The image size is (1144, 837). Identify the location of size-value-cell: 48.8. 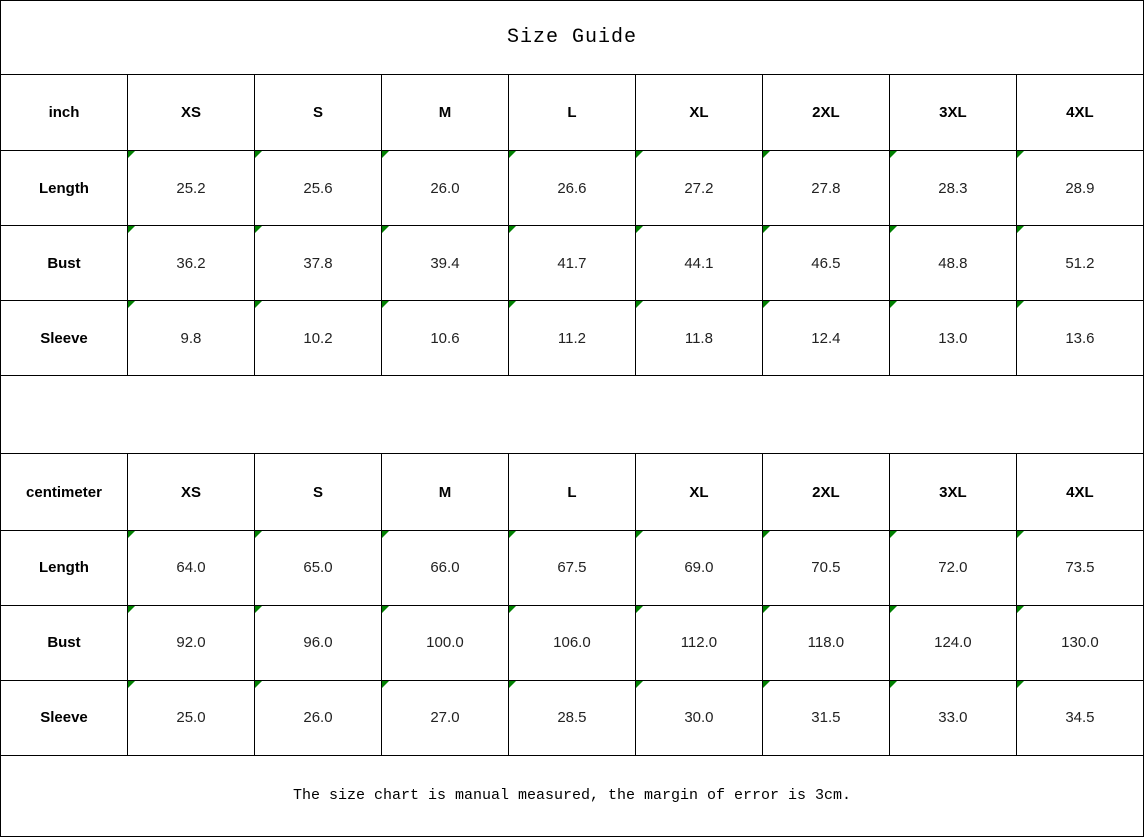
(952, 263).